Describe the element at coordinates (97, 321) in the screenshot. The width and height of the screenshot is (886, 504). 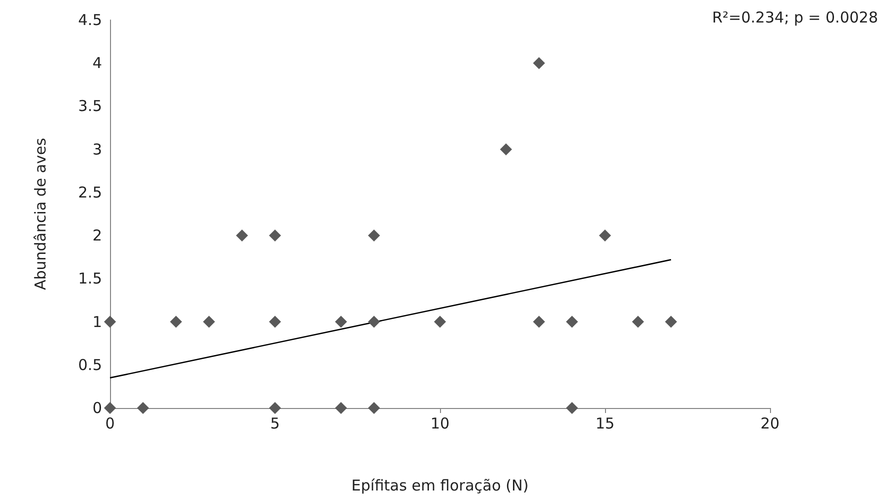
I see `y-tick-label: 1` at that location.